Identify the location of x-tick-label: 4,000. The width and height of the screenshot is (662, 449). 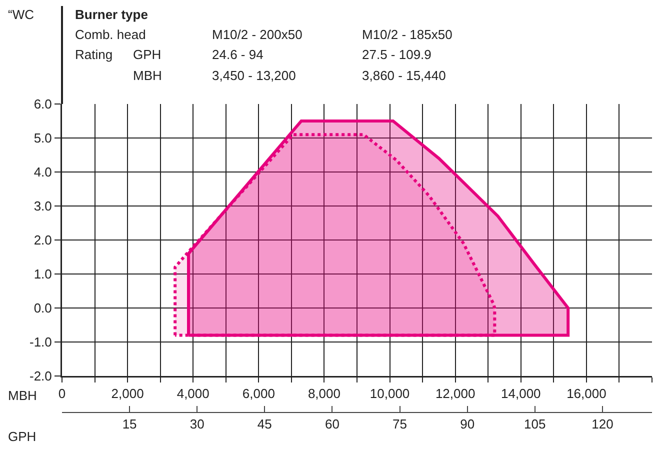
(193, 394).